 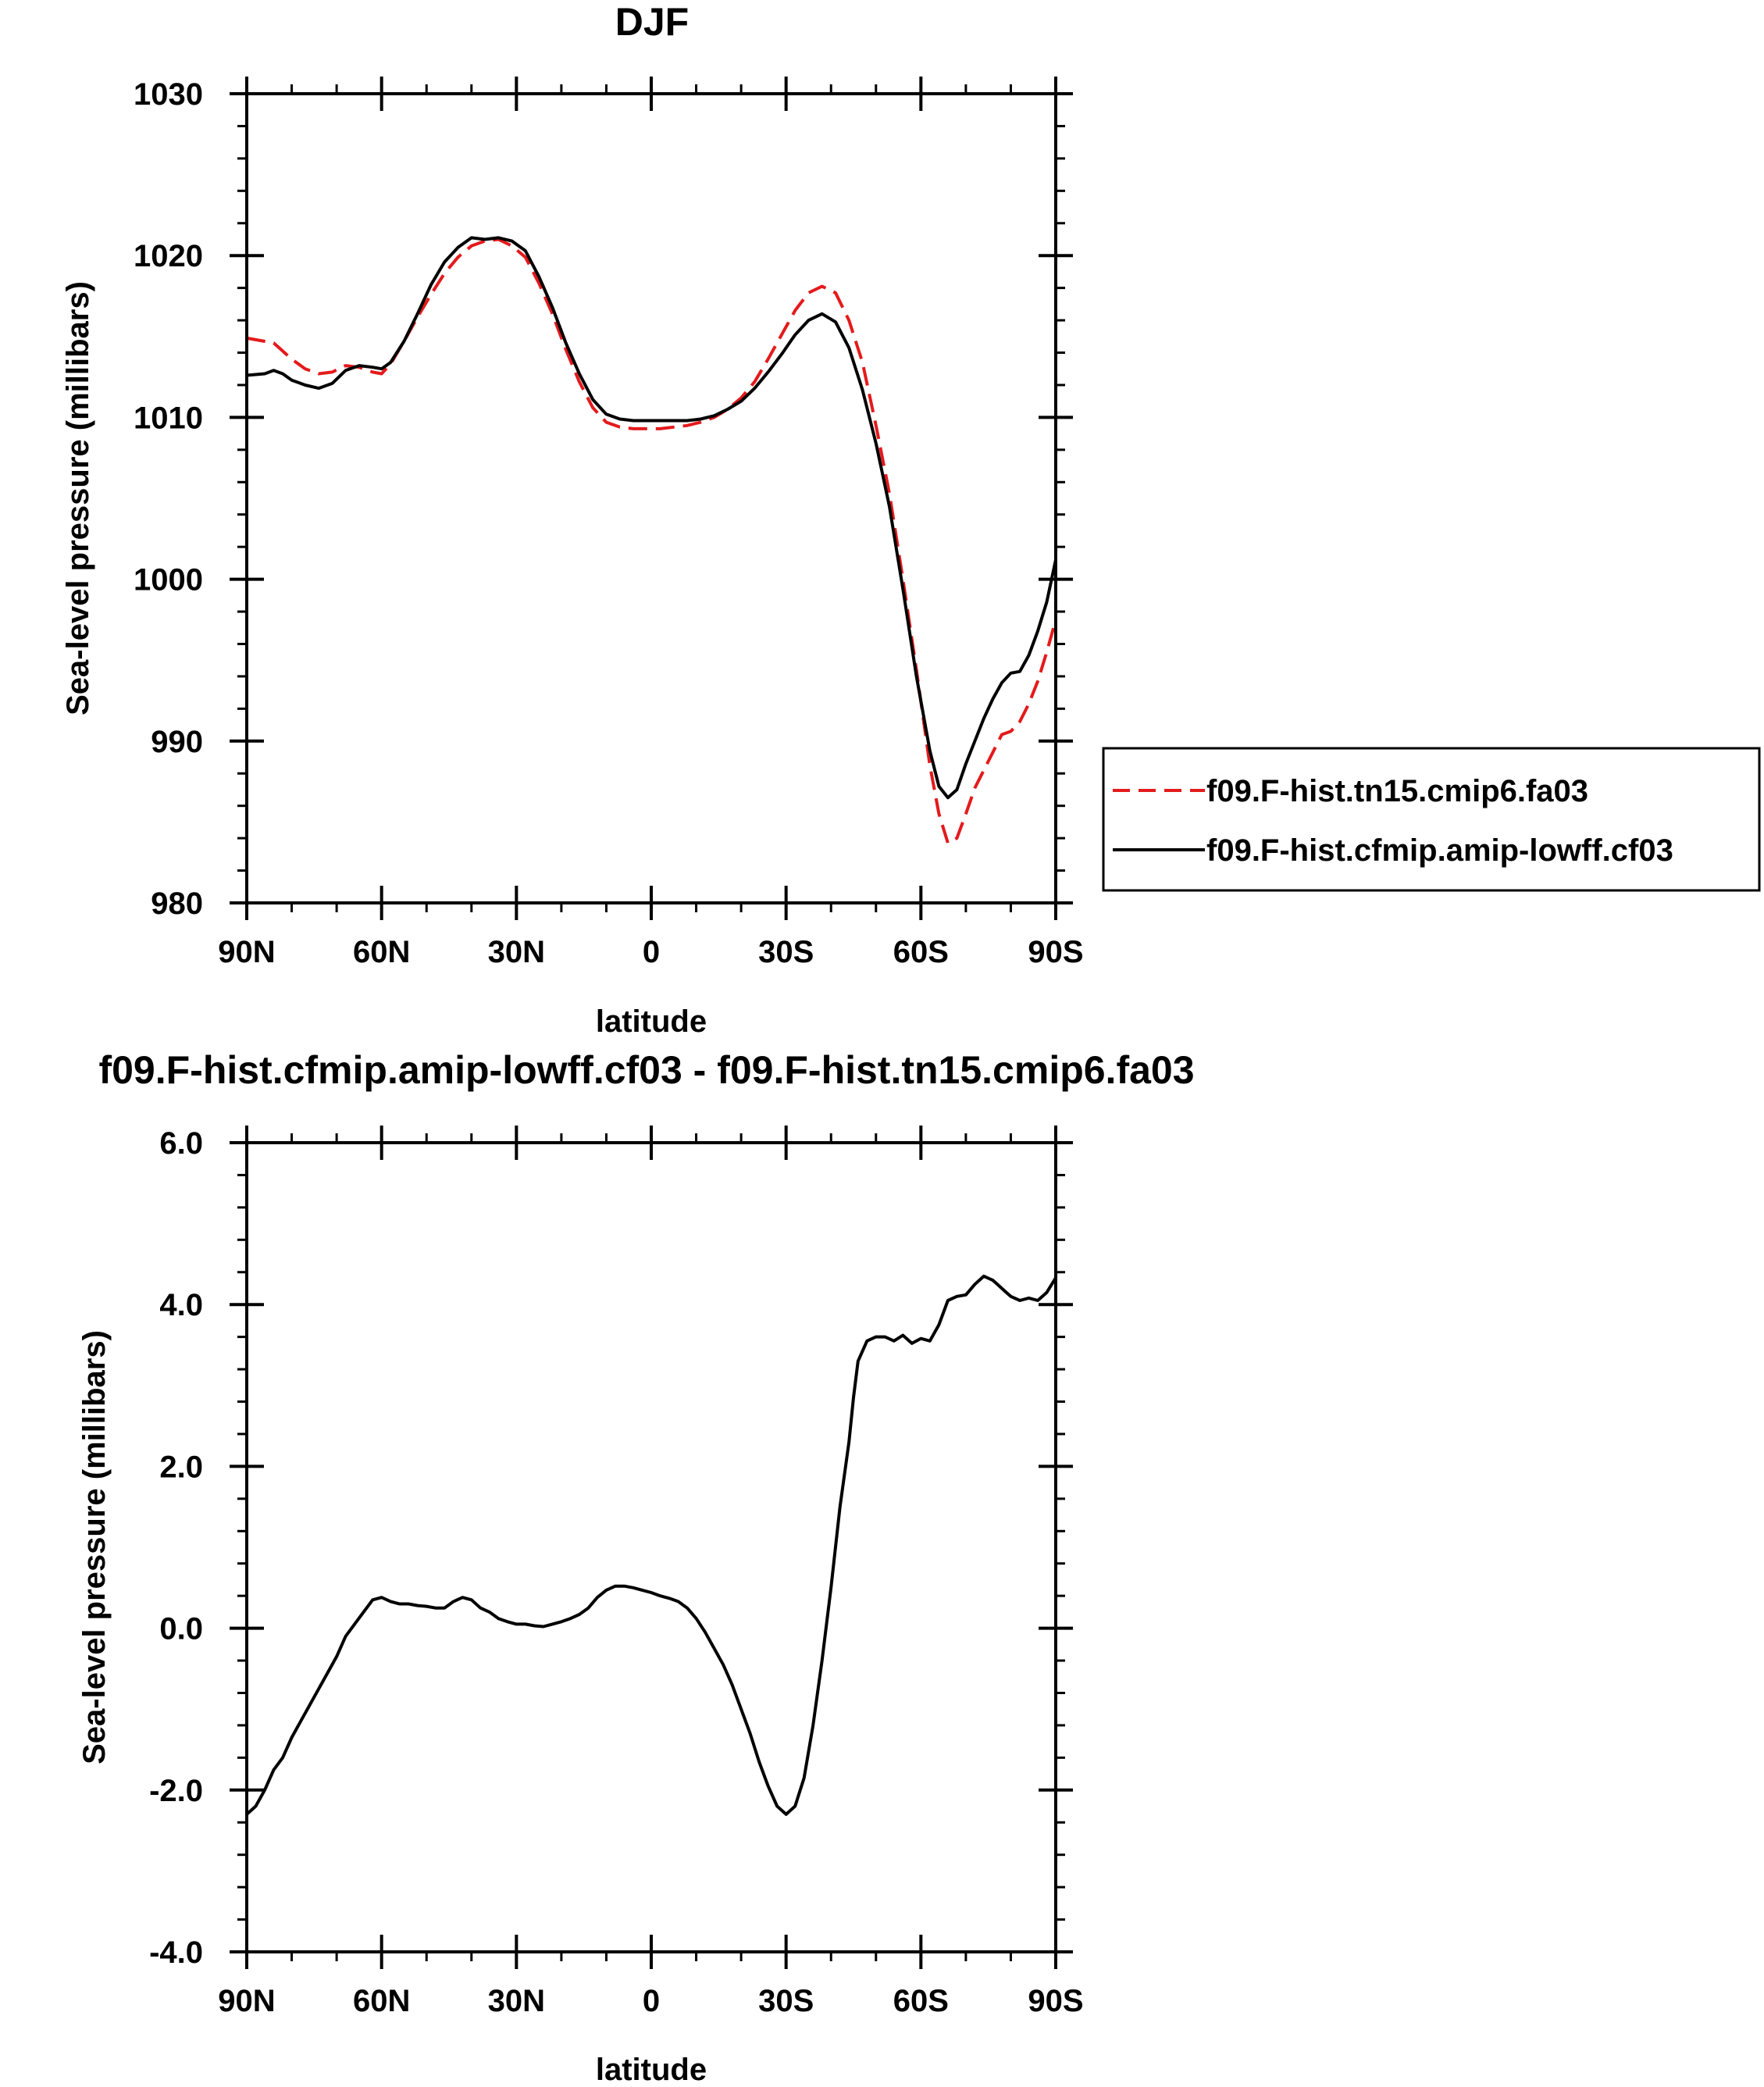 I want to click on bottom-chart-series, so click(x=651, y=1545).